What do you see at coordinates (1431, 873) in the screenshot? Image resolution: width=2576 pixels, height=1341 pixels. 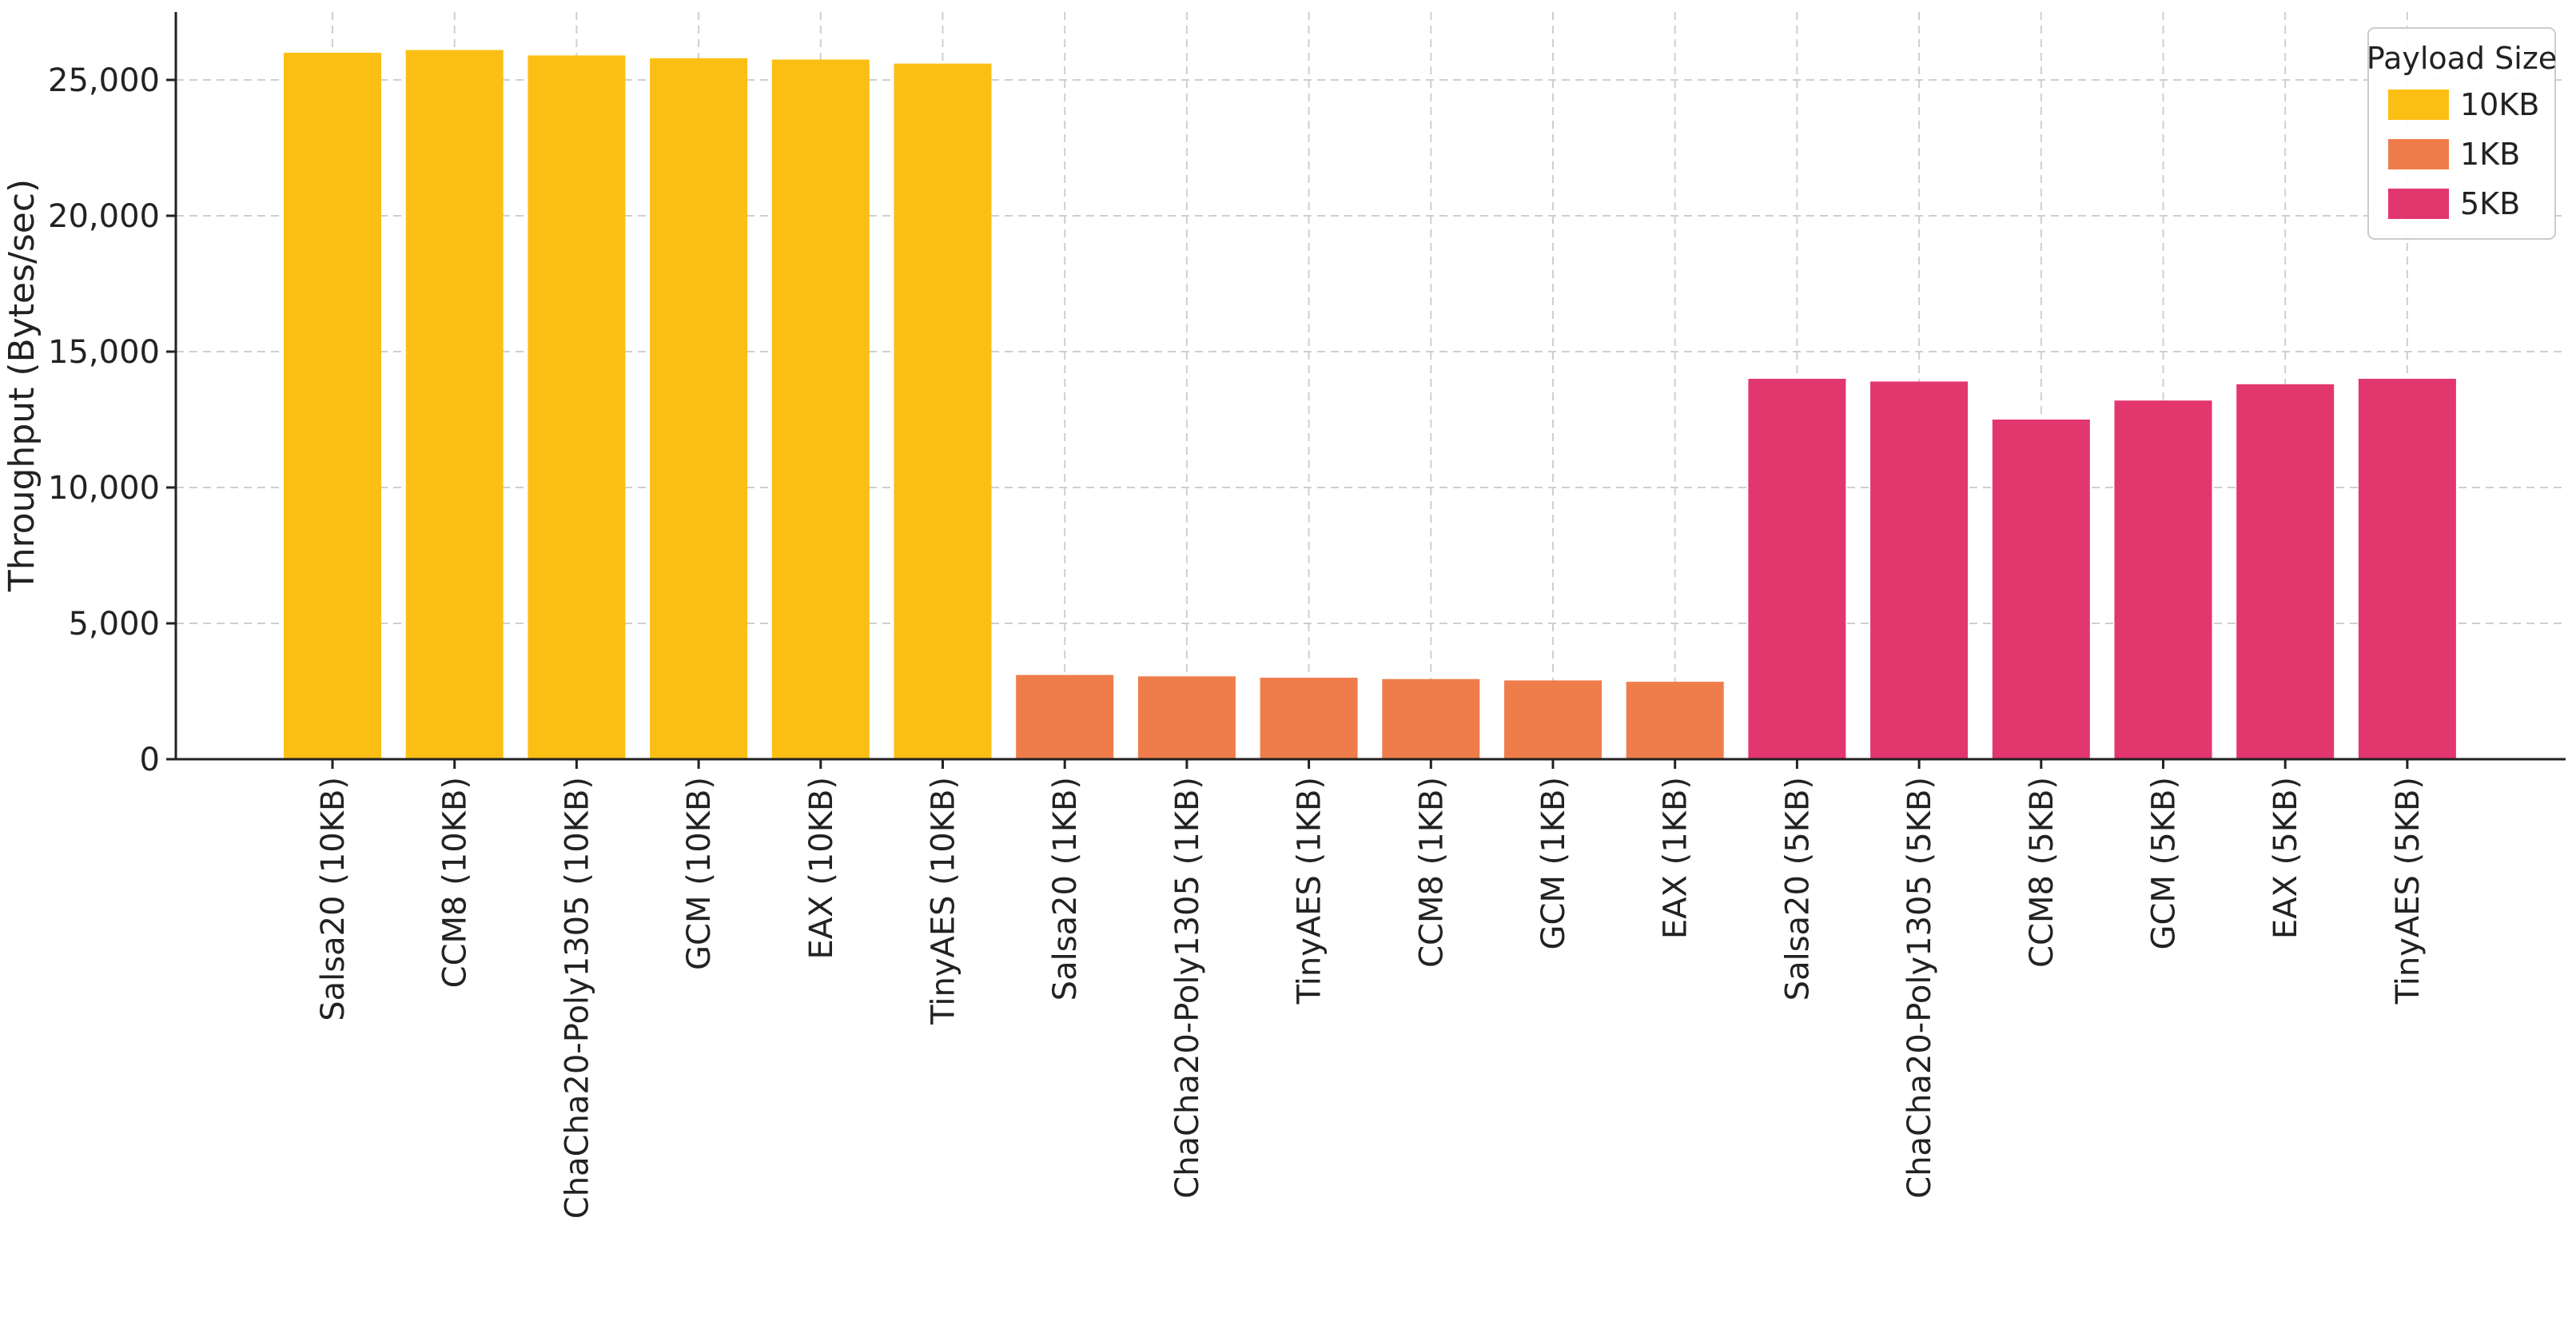 I see `x-tick-label: CCM8 (1KB)` at bounding box center [1431, 873].